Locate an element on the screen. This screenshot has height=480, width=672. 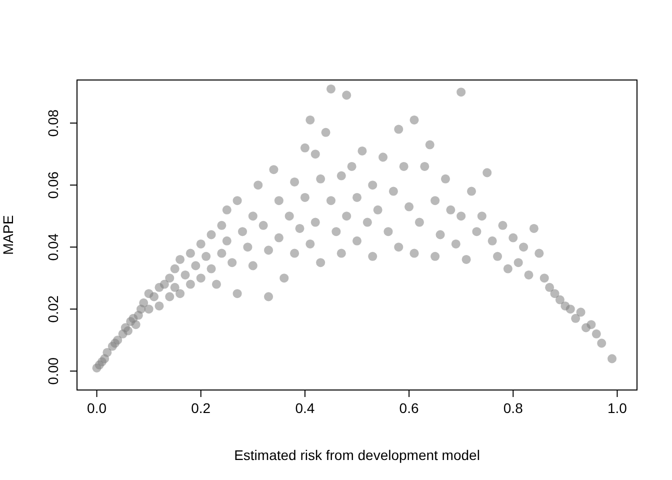
x-tick-label: 1.0 is located at coordinates (617, 408).